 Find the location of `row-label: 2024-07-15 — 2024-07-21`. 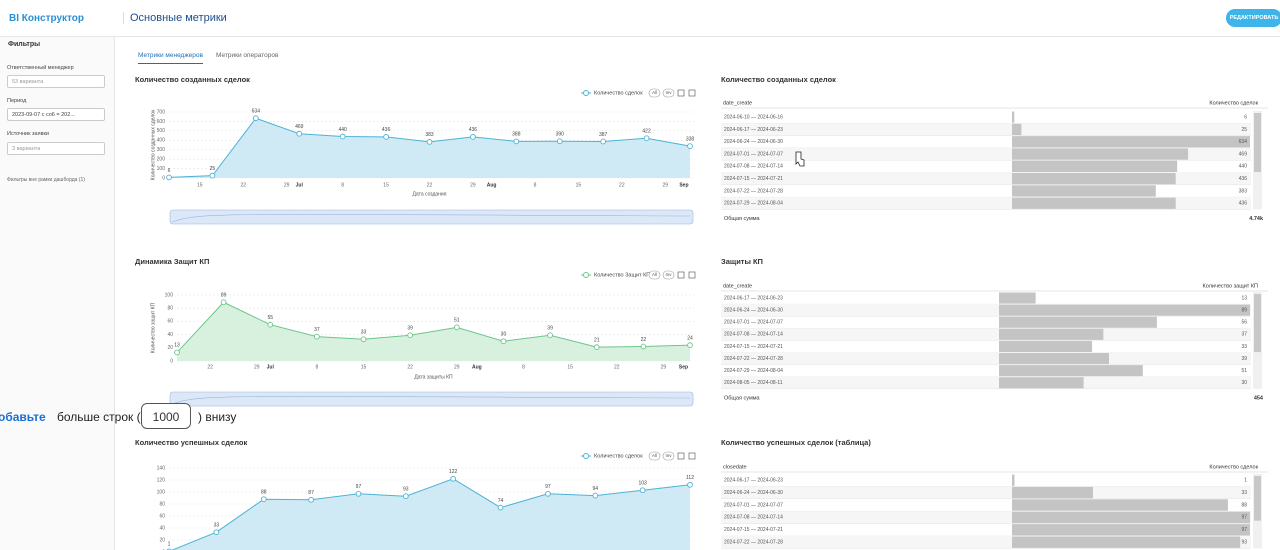

row-label: 2024-07-15 — 2024-07-21 is located at coordinates (753, 347).